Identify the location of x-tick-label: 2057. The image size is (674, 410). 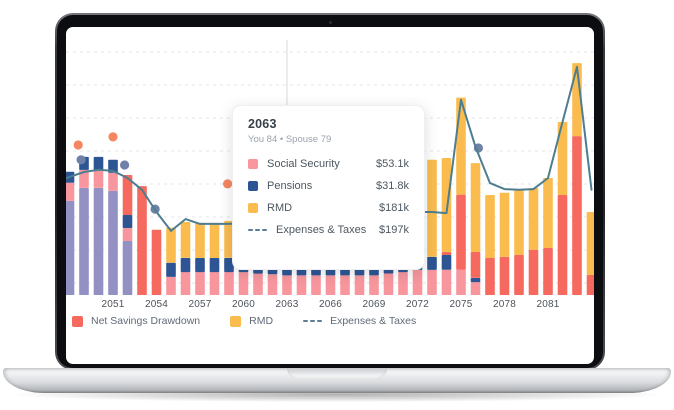
(200, 304).